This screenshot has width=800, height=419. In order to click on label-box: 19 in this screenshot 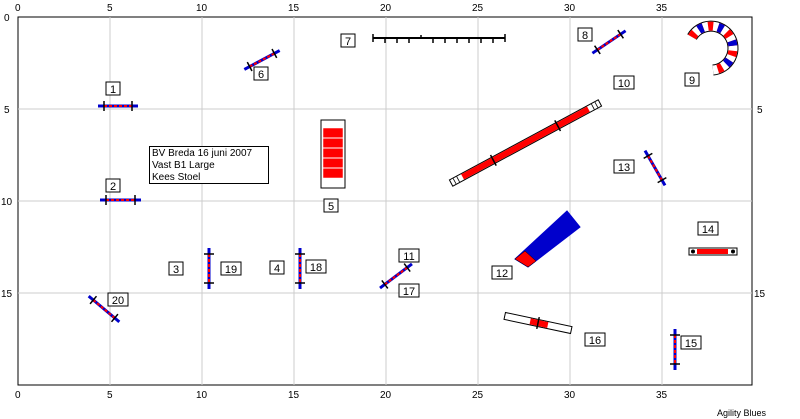, I will do `click(231, 268)`.